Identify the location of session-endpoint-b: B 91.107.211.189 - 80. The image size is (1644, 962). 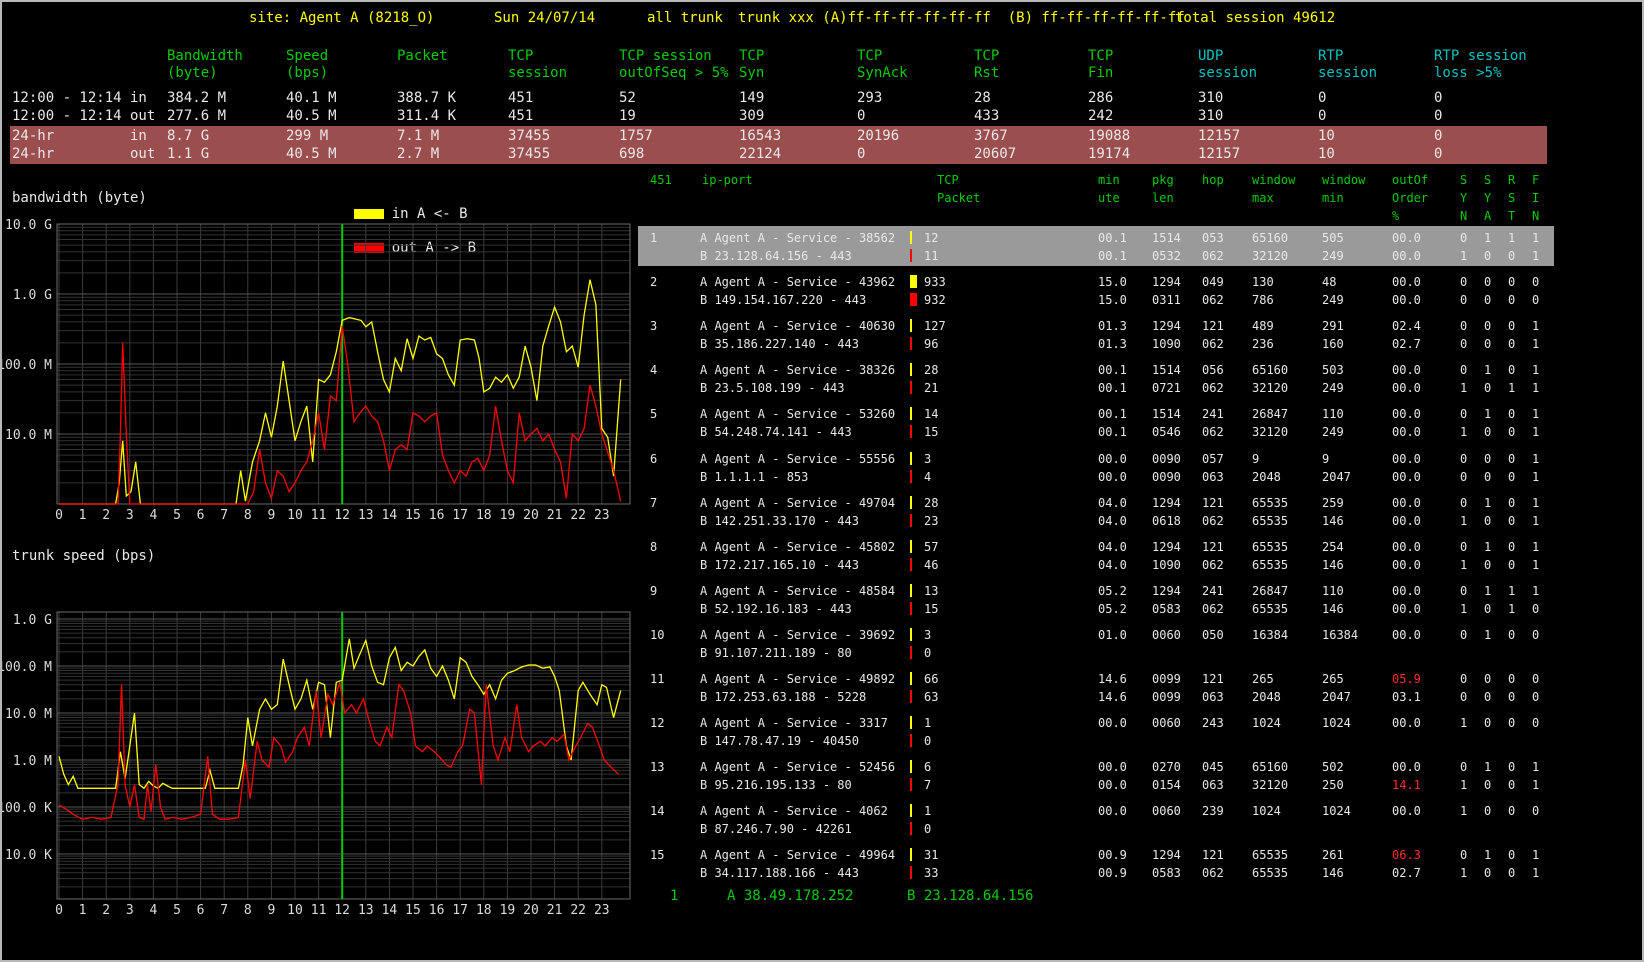
(776, 653).